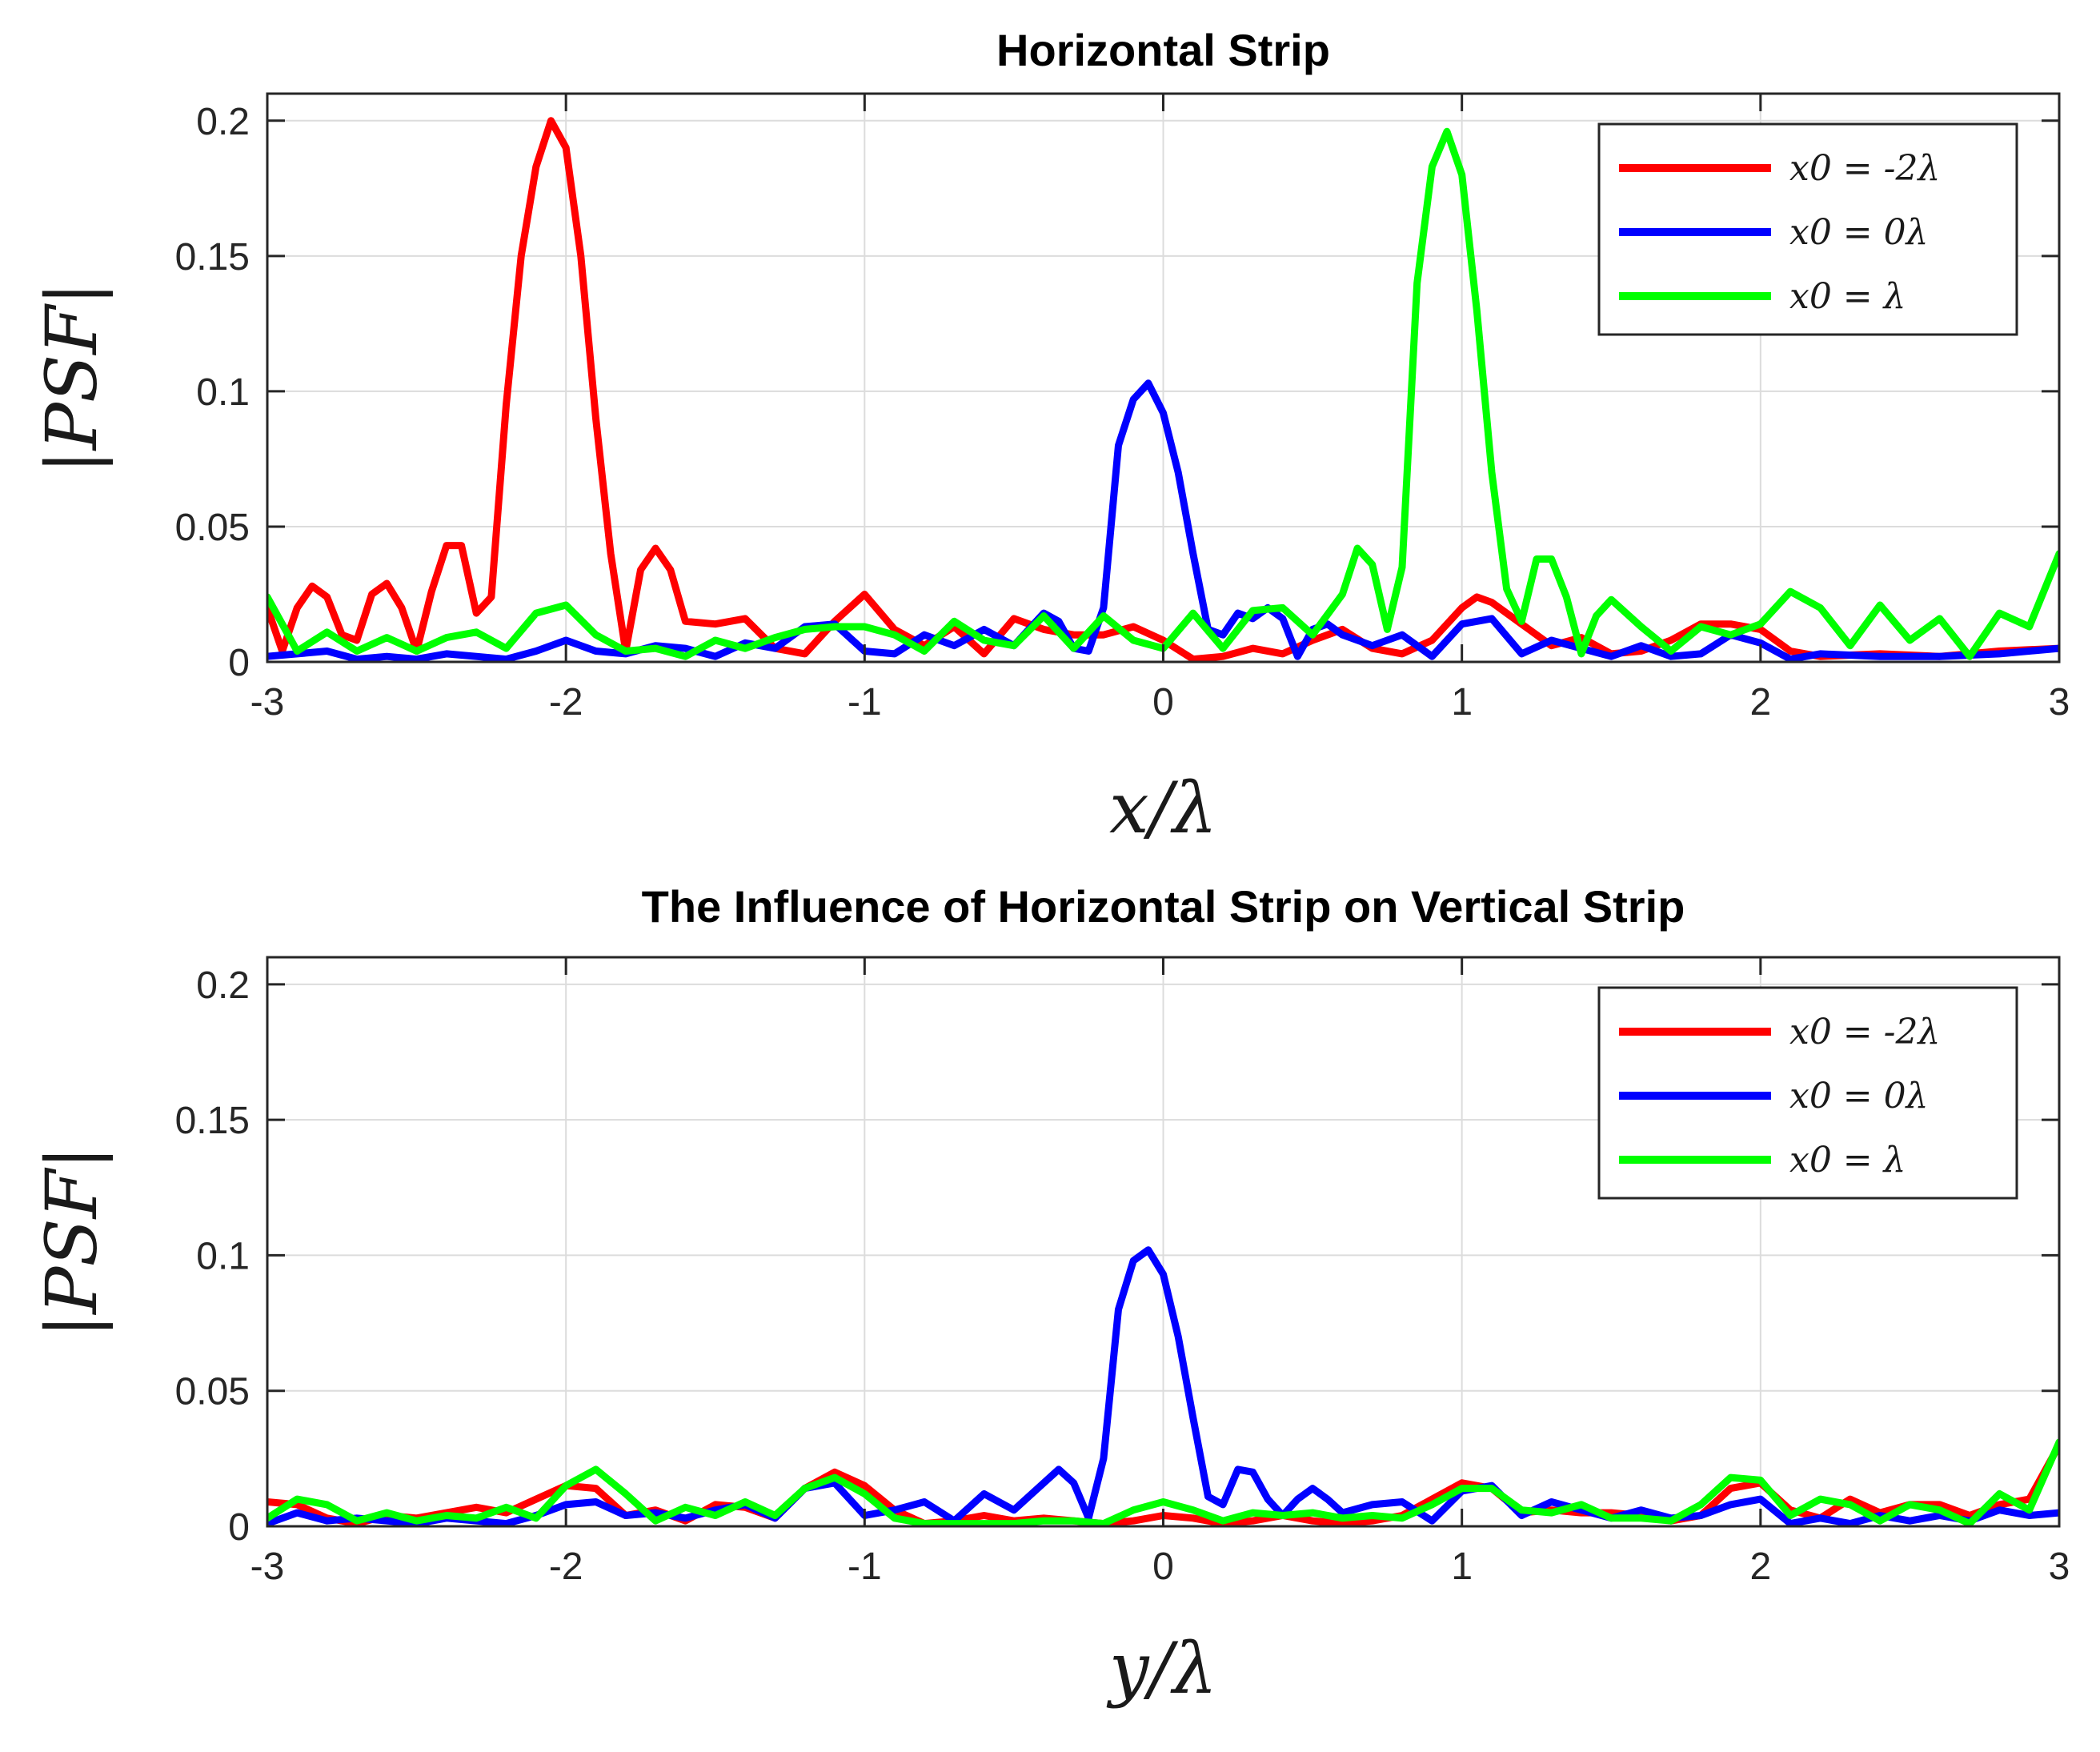 The image size is (2100, 1752). What do you see at coordinates (1163, 50) in the screenshot?
I see `chart-title: Horizontal Strip` at bounding box center [1163, 50].